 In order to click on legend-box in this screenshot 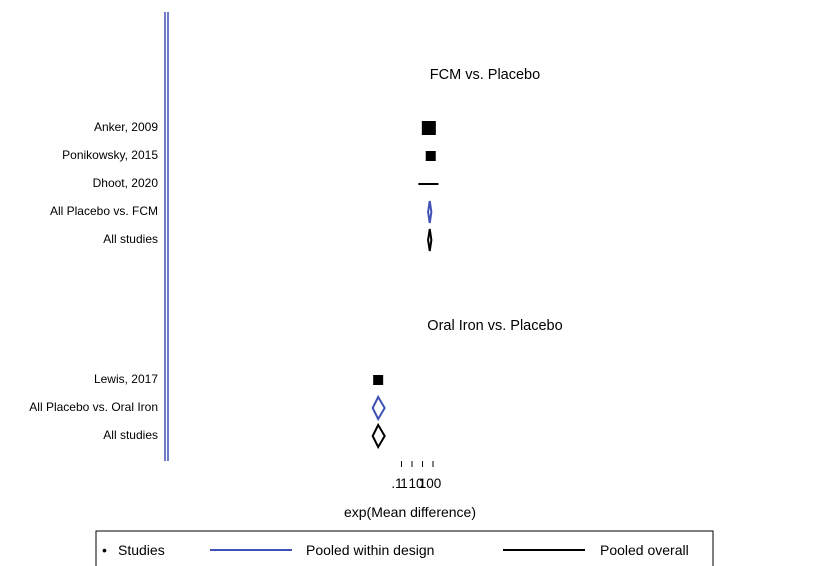, I will do `click(404, 548)`.